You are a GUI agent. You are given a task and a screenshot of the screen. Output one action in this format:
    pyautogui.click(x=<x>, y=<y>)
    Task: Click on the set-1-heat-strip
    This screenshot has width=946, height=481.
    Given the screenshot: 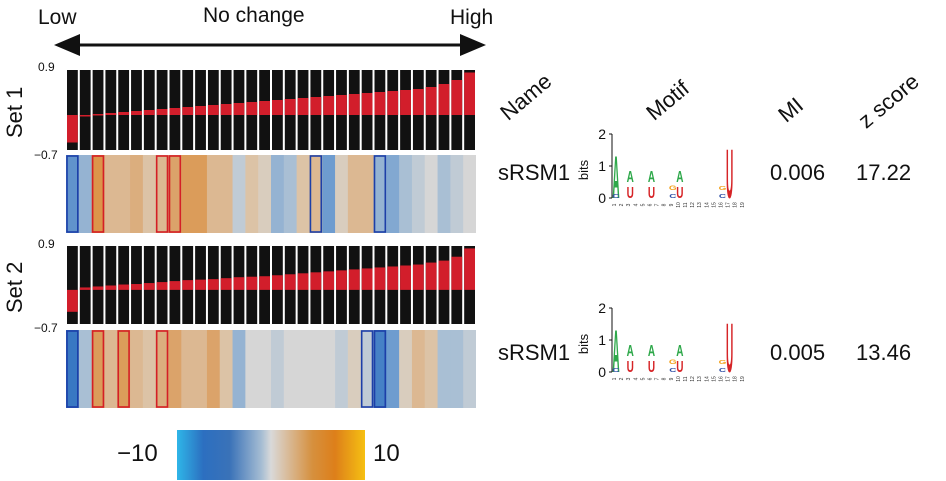 What is the action you would take?
    pyautogui.click(x=271, y=194)
    